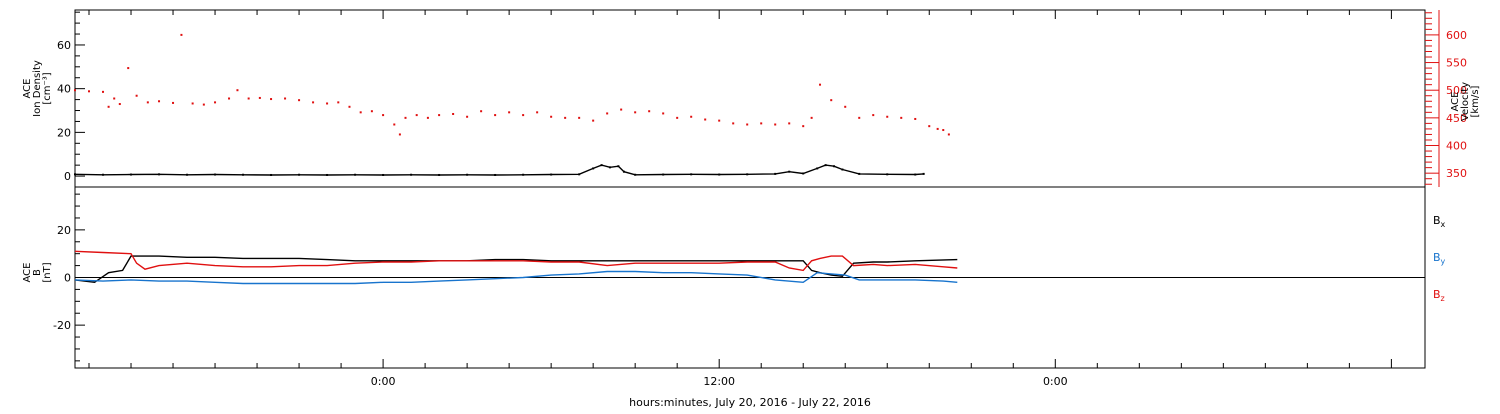 Image resolution: width=1500 pixels, height=414 pixels. I want to click on density-line, so click(499, 170).